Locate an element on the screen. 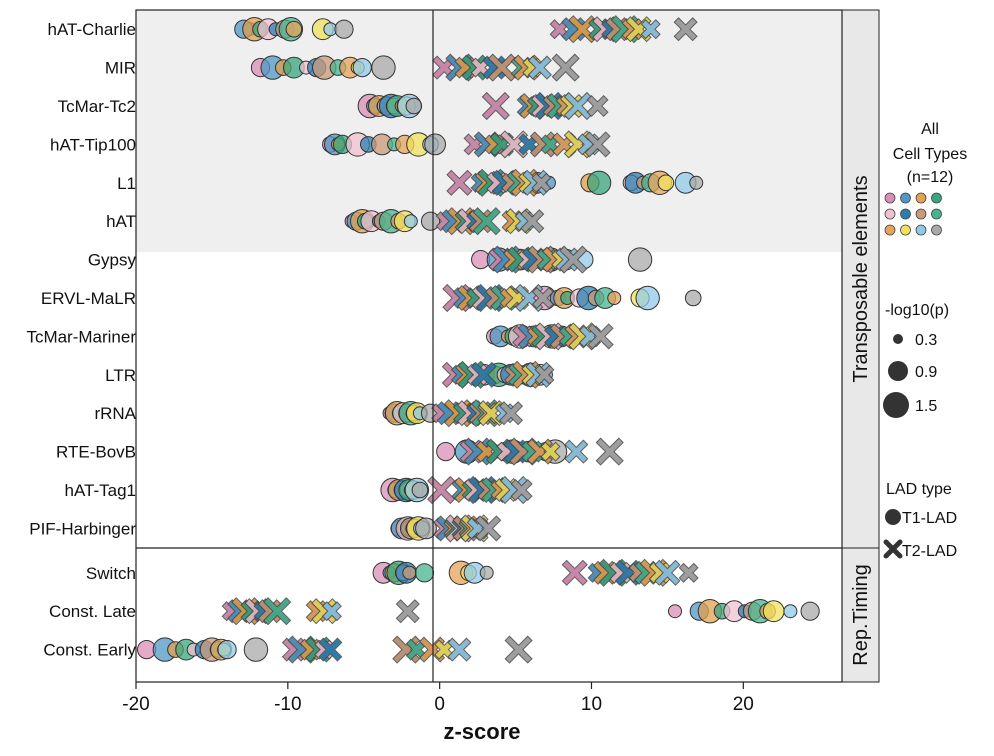 This screenshot has width=994, height=756. legend-shape: LAD type T1-LAD T2-LAD is located at coordinates (920, 520).